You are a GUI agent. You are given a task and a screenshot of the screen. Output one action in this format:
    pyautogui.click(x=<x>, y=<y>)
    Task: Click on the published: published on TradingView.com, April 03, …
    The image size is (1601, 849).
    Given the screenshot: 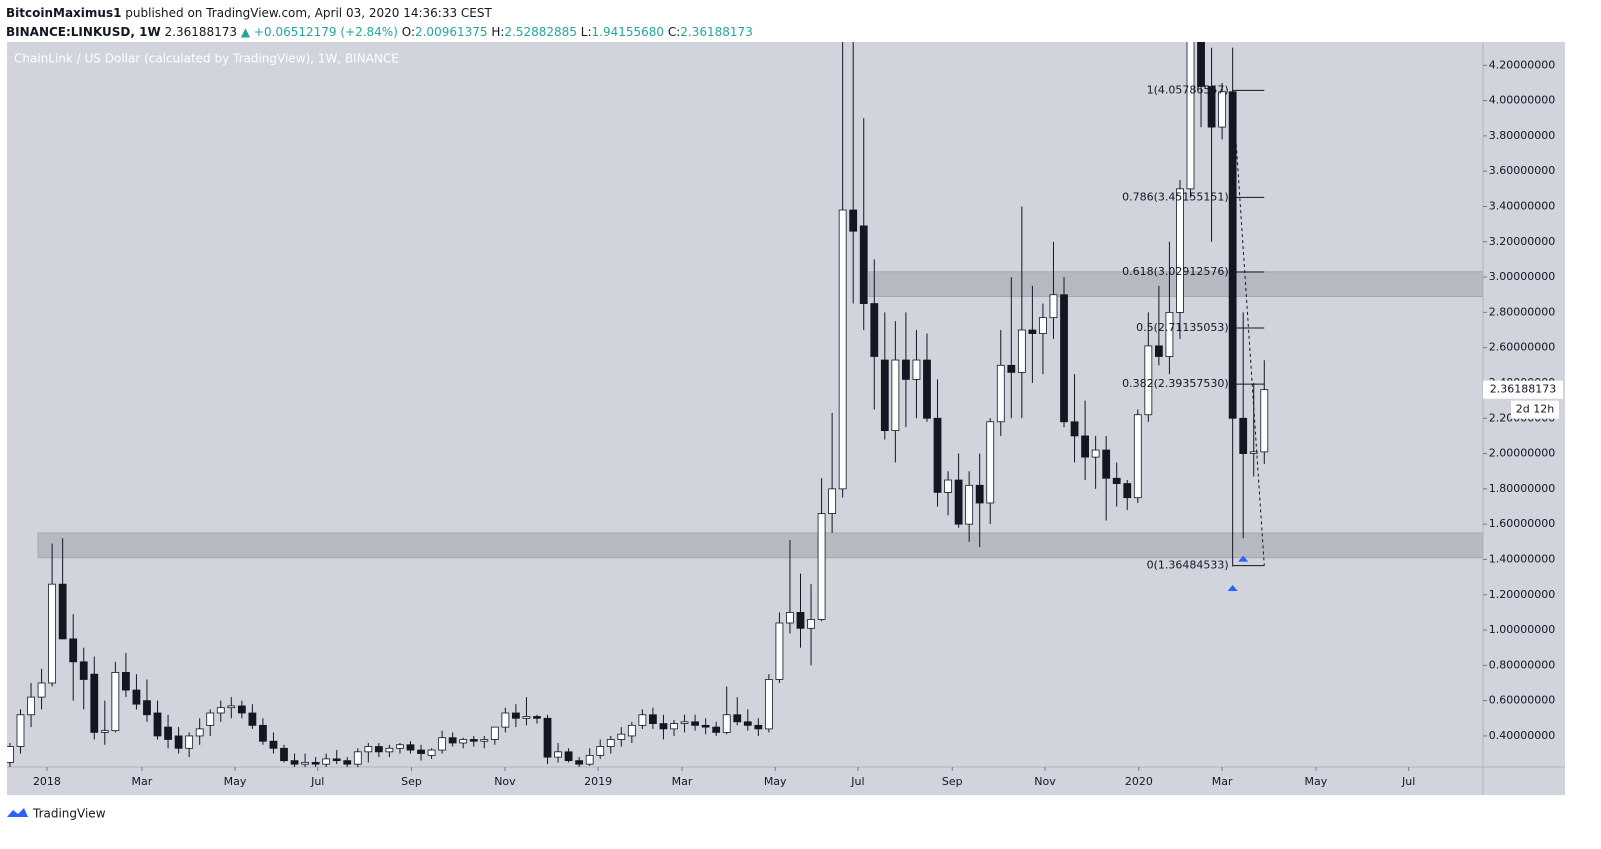 What is the action you would take?
    pyautogui.click(x=308, y=13)
    